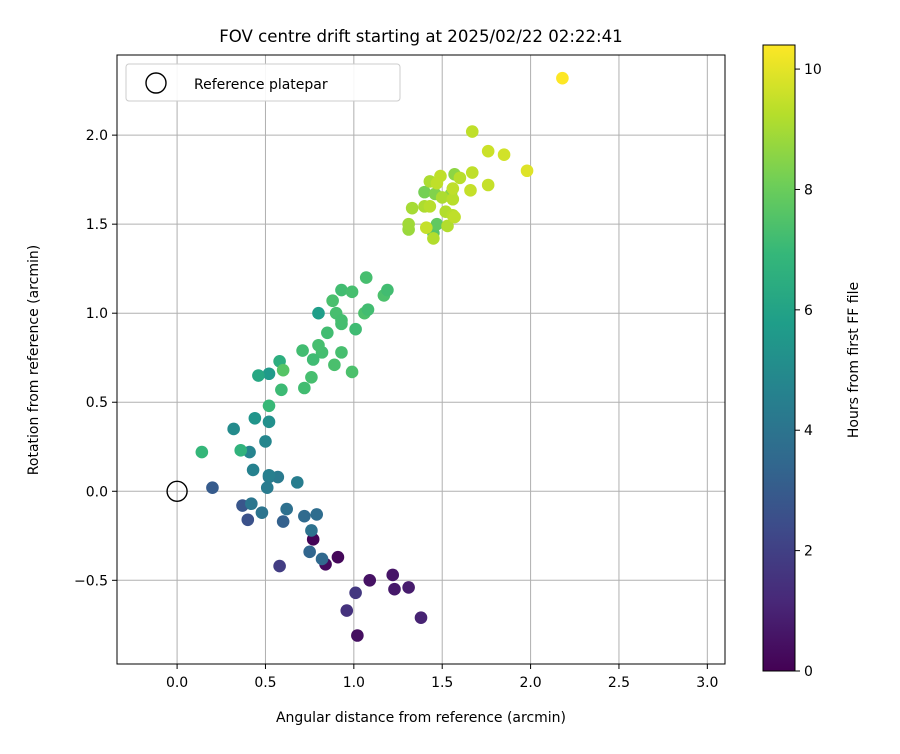  What do you see at coordinates (808, 371) in the screenshot?
I see `colorbar-ticks: 0 2 4 6 8 10` at bounding box center [808, 371].